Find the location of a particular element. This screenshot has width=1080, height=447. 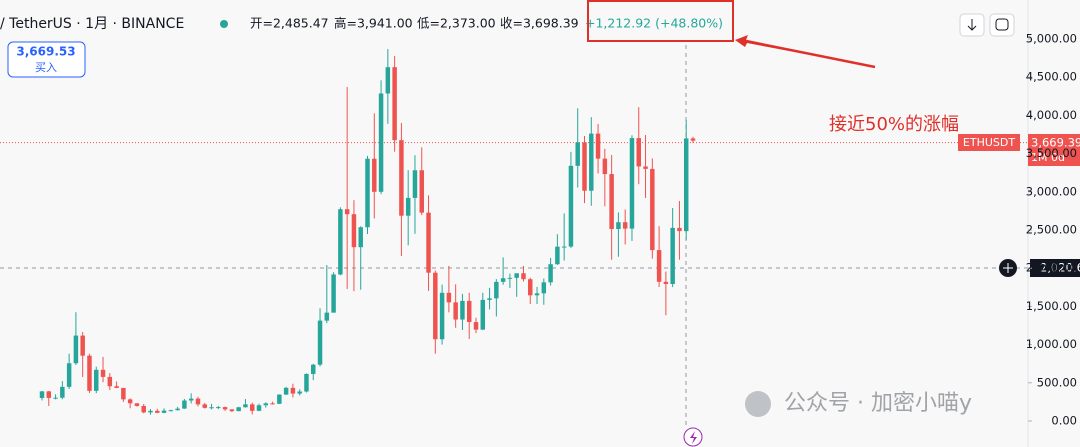

y-tick-label: 500.00 is located at coordinates (1057, 382).